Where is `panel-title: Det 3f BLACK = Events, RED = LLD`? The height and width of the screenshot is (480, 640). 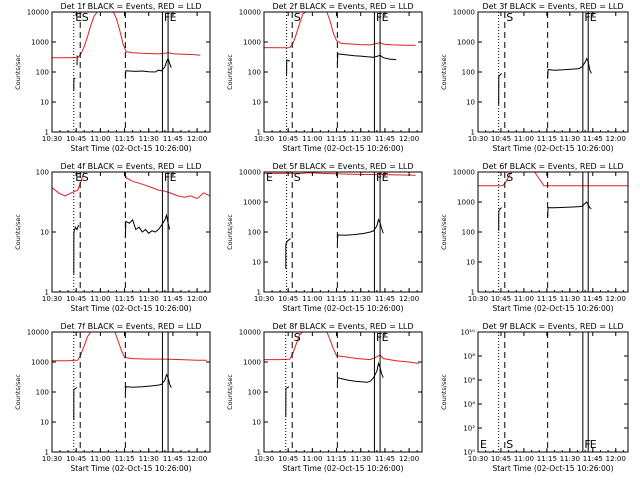 panel-title: Det 3f BLACK = Events, RED = LLD is located at coordinates (552, 6).